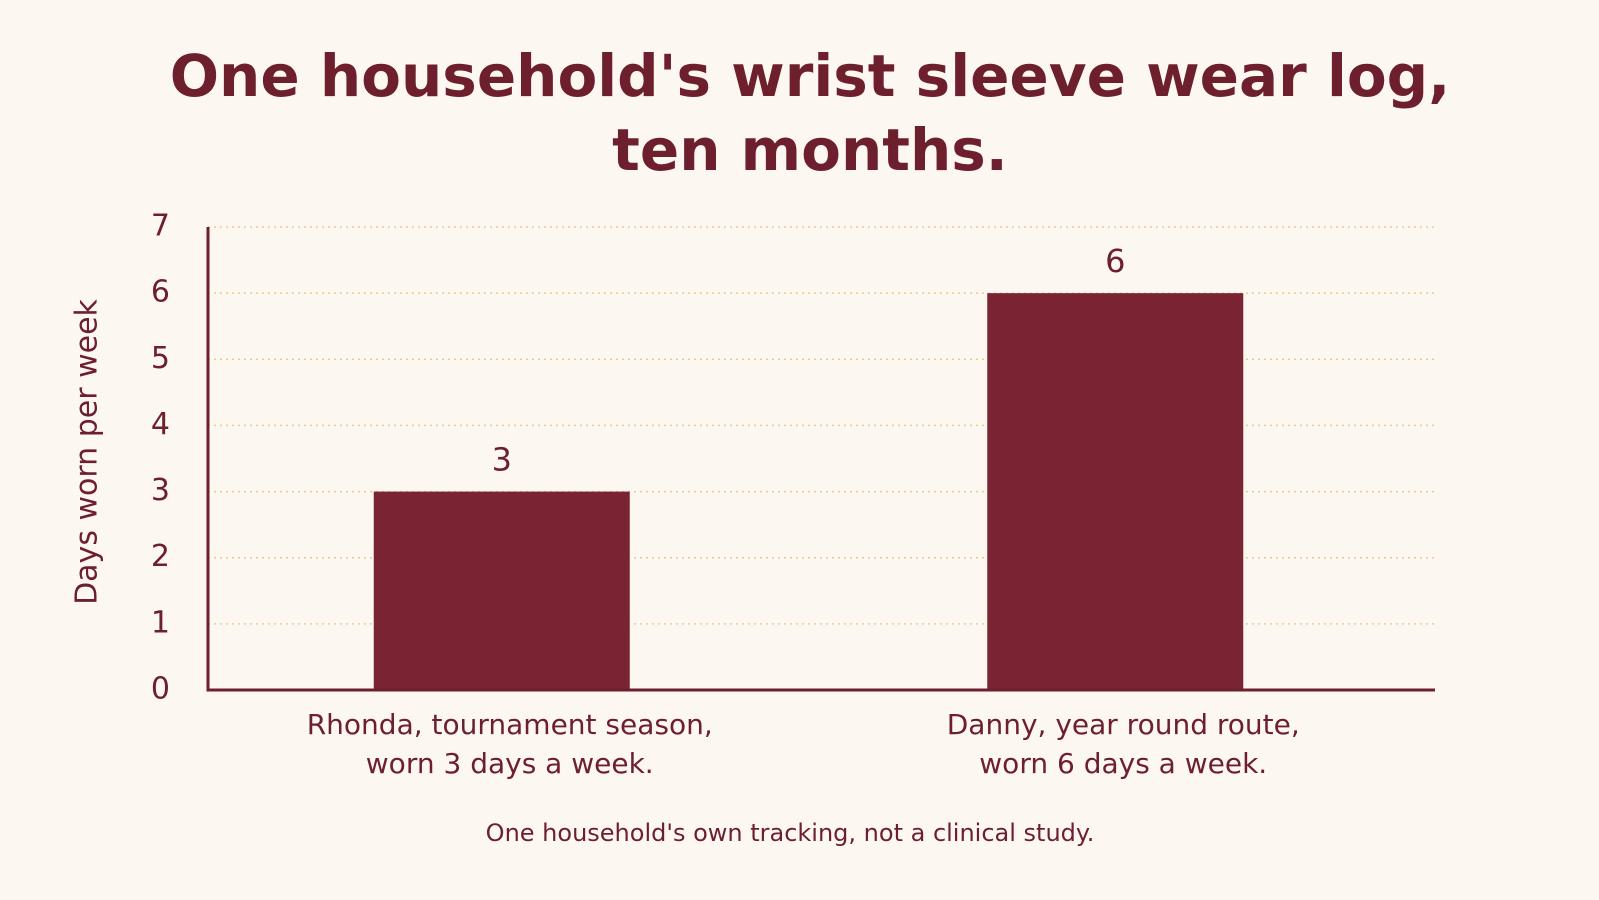 The height and width of the screenshot is (900, 1599). Describe the element at coordinates (160, 424) in the screenshot. I see `y-tick-label: 4` at that location.